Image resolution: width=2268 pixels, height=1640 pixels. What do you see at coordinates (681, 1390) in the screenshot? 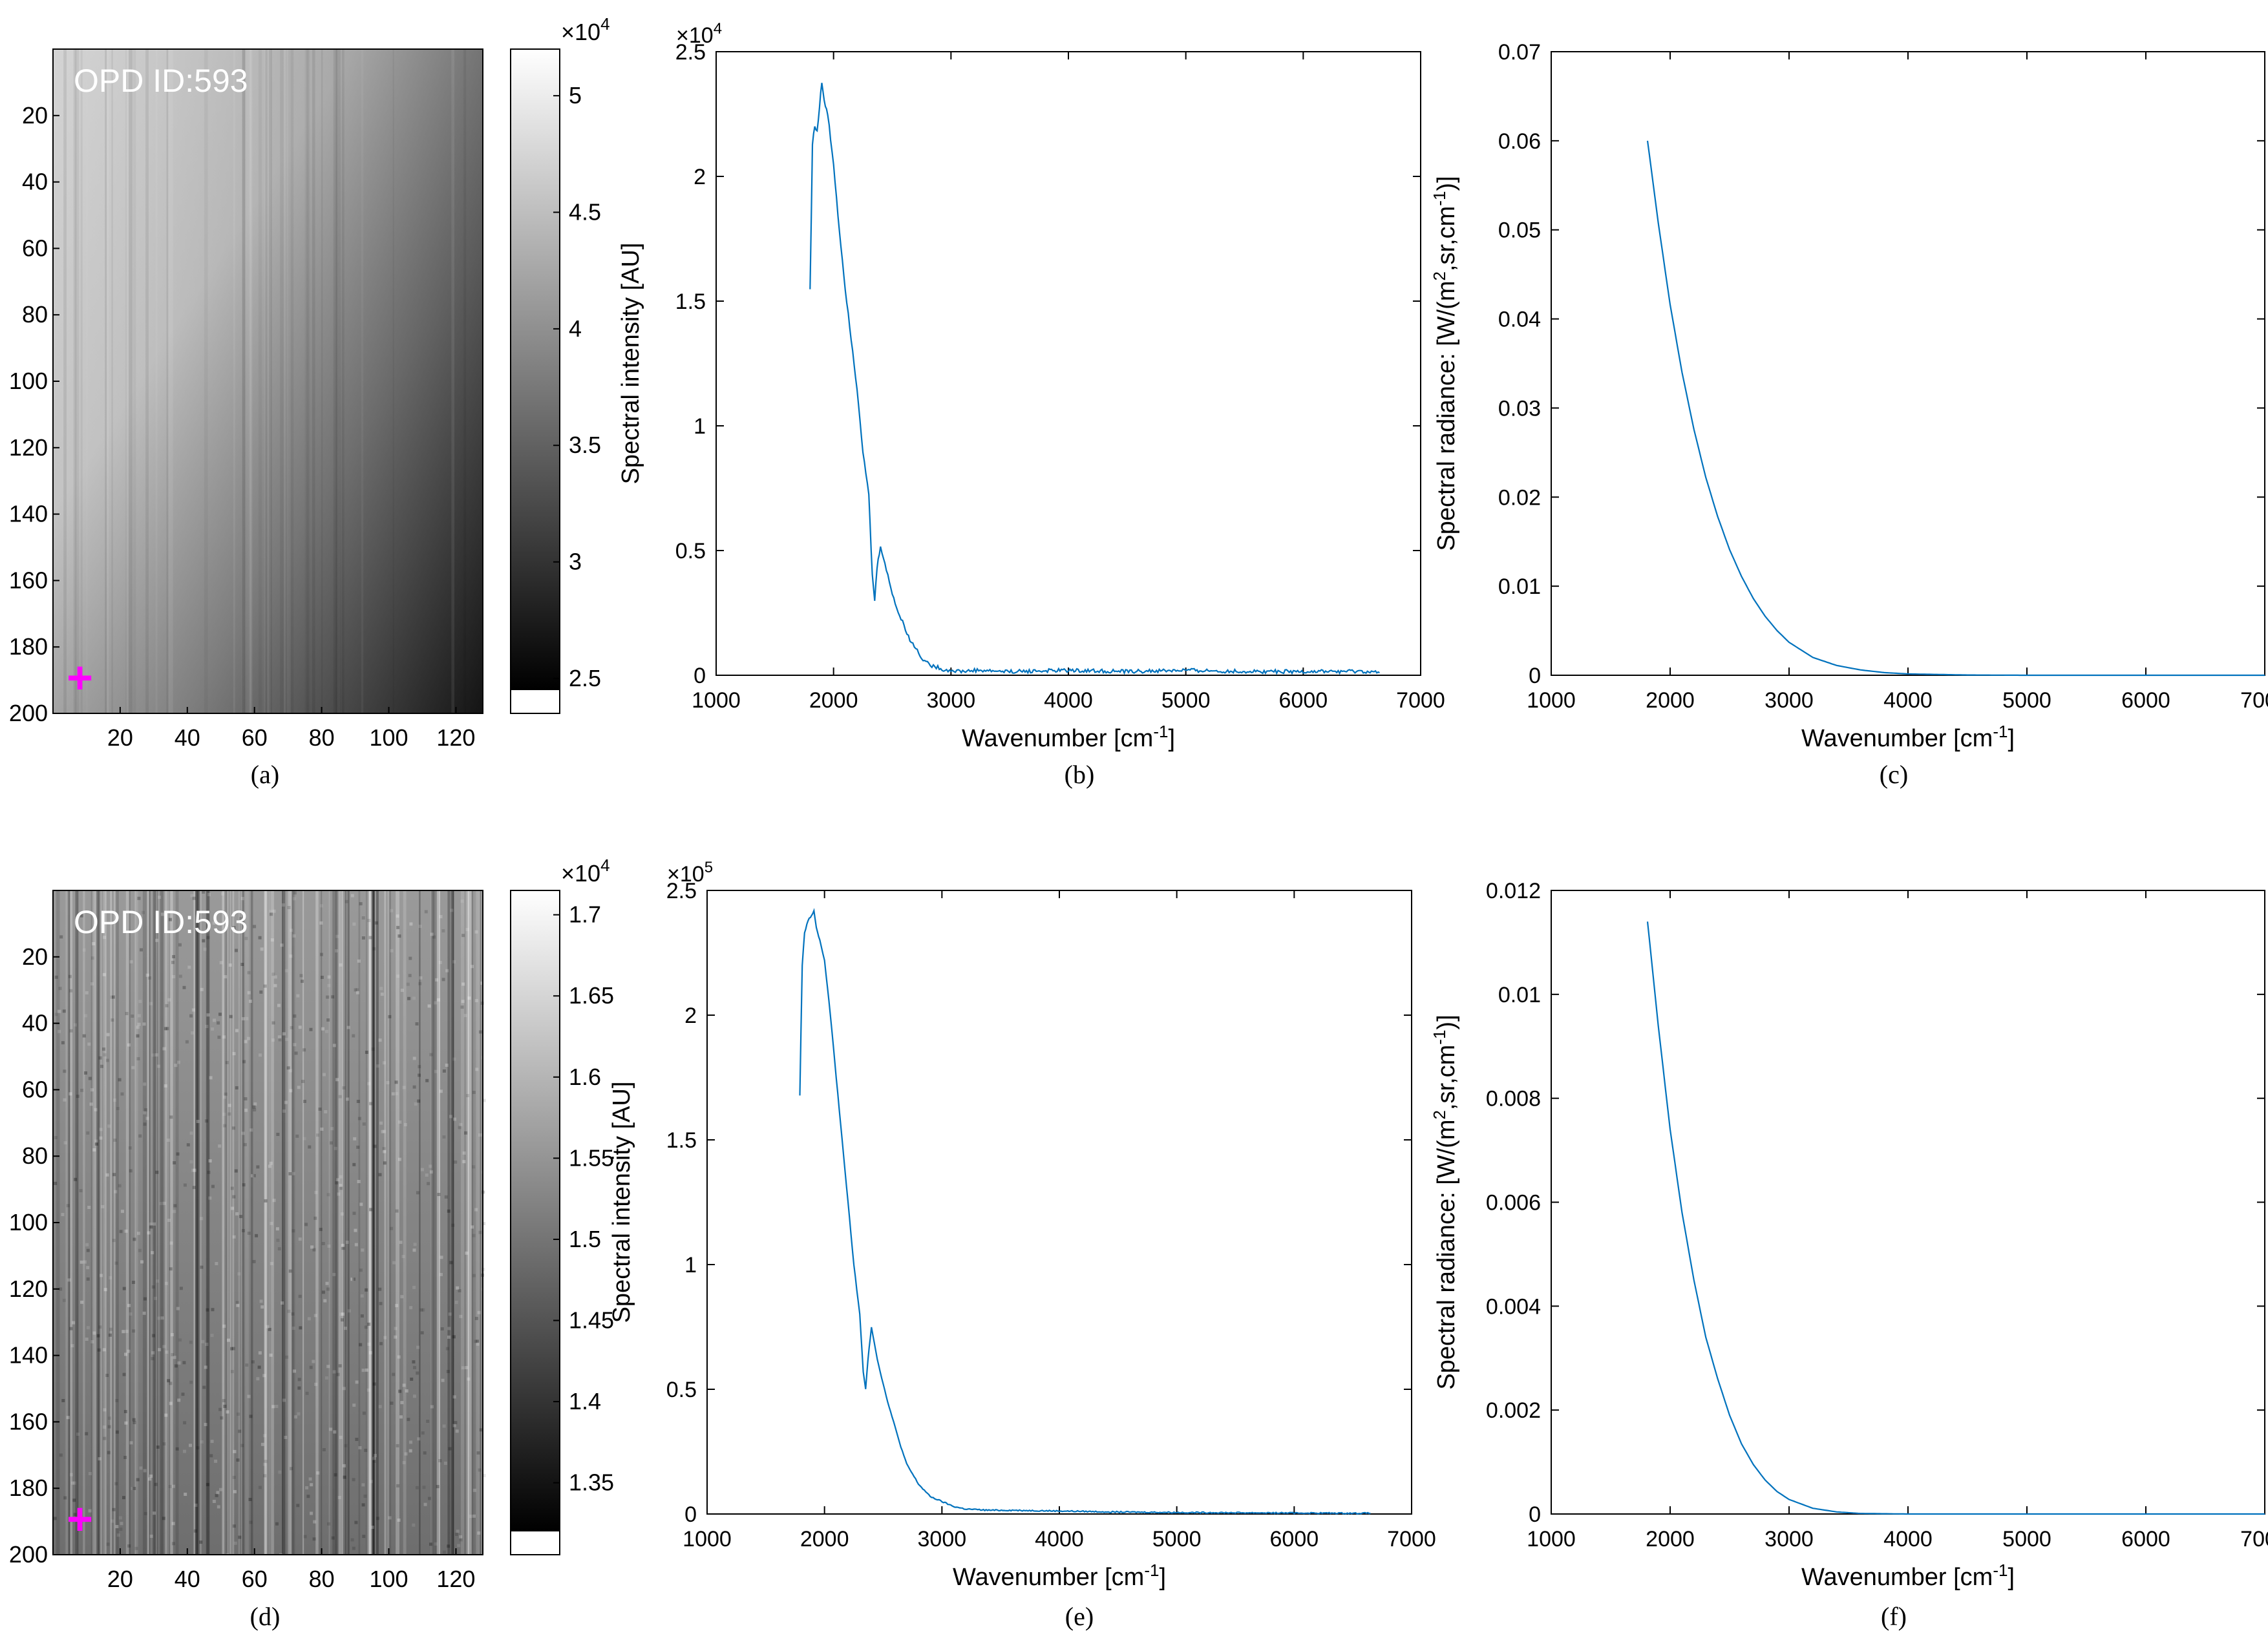
I see `y-tick-label: 0.5` at bounding box center [681, 1390].